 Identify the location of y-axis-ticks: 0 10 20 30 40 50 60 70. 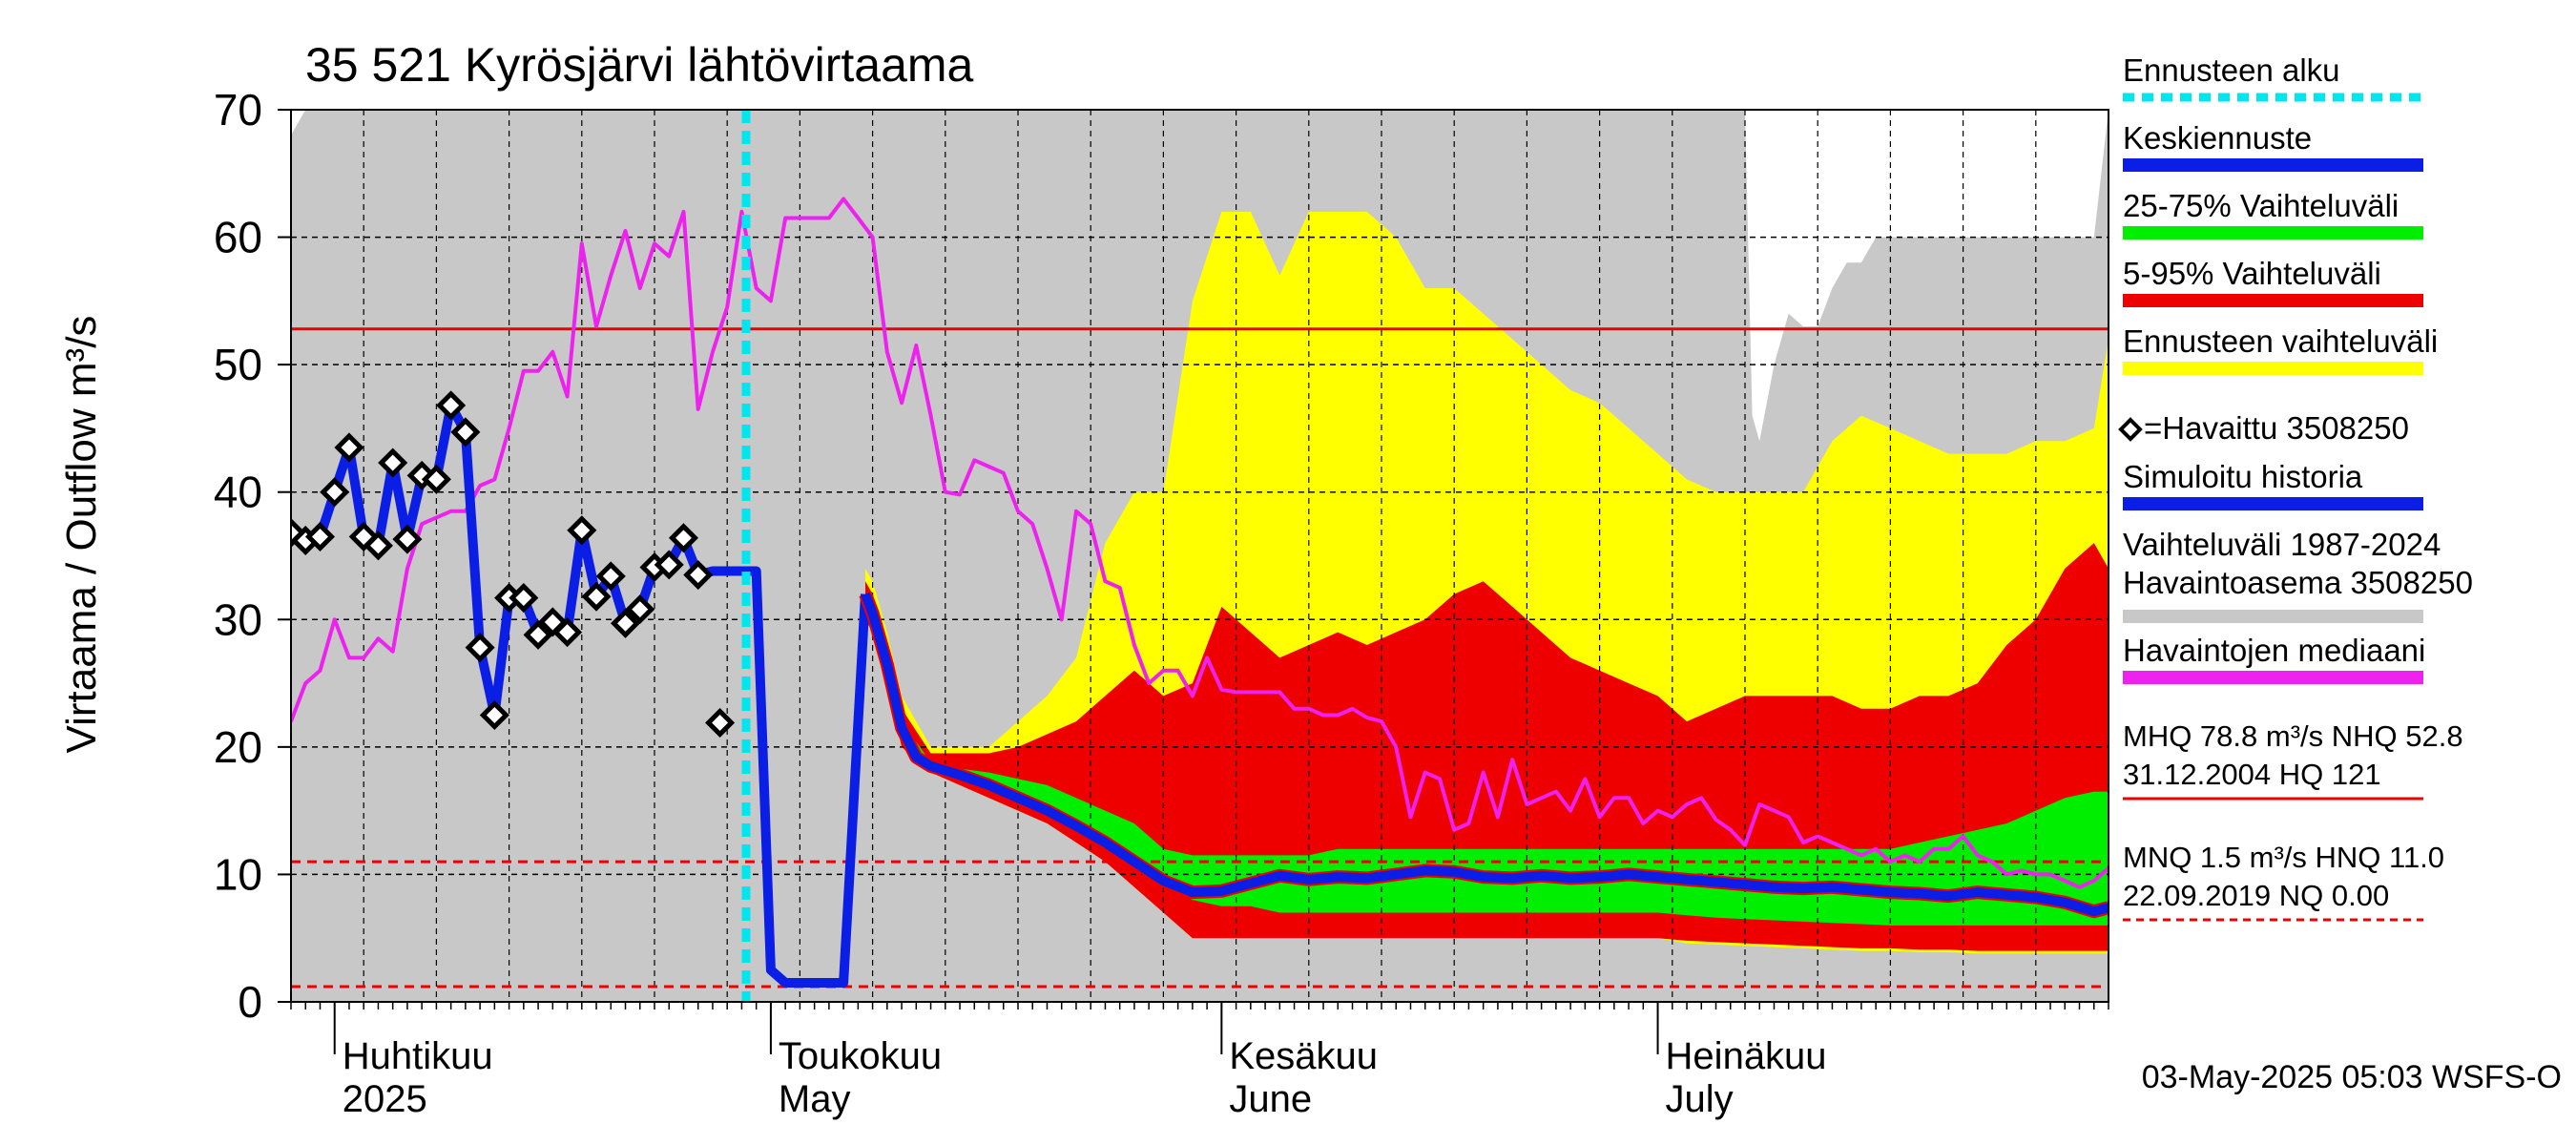
(252, 556).